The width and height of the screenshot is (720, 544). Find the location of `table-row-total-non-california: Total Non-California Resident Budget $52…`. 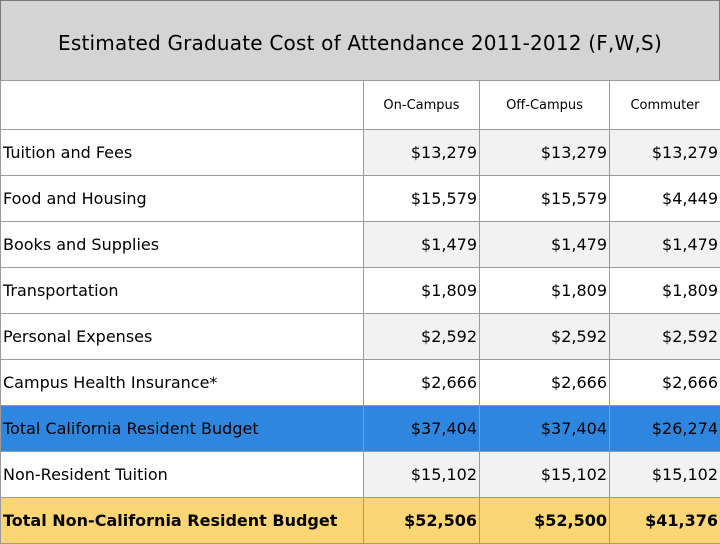

table-row-total-non-california: Total Non-California Resident Budget $52… is located at coordinates (360, 521).